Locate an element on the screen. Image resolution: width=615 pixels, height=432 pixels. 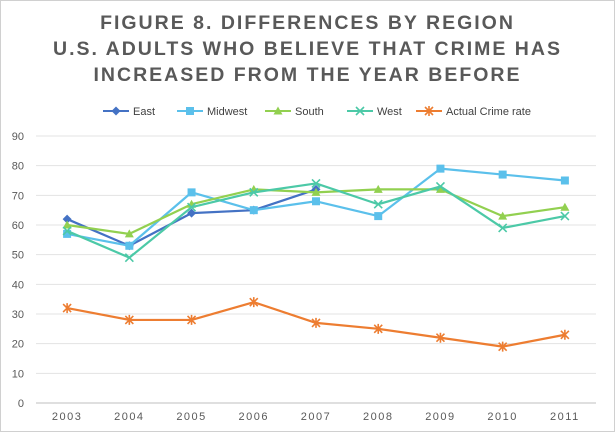
y-tick-label: 70 is located at coordinates (18, 196).